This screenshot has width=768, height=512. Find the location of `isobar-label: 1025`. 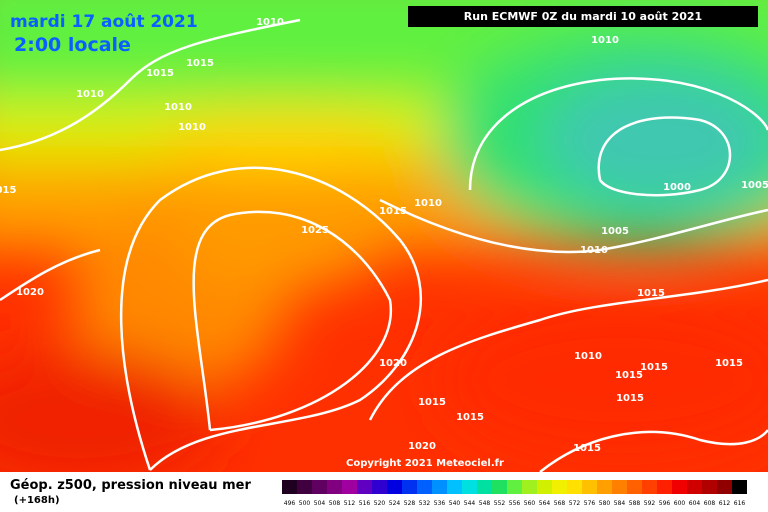

isobar-label: 1025 is located at coordinates (315, 230).